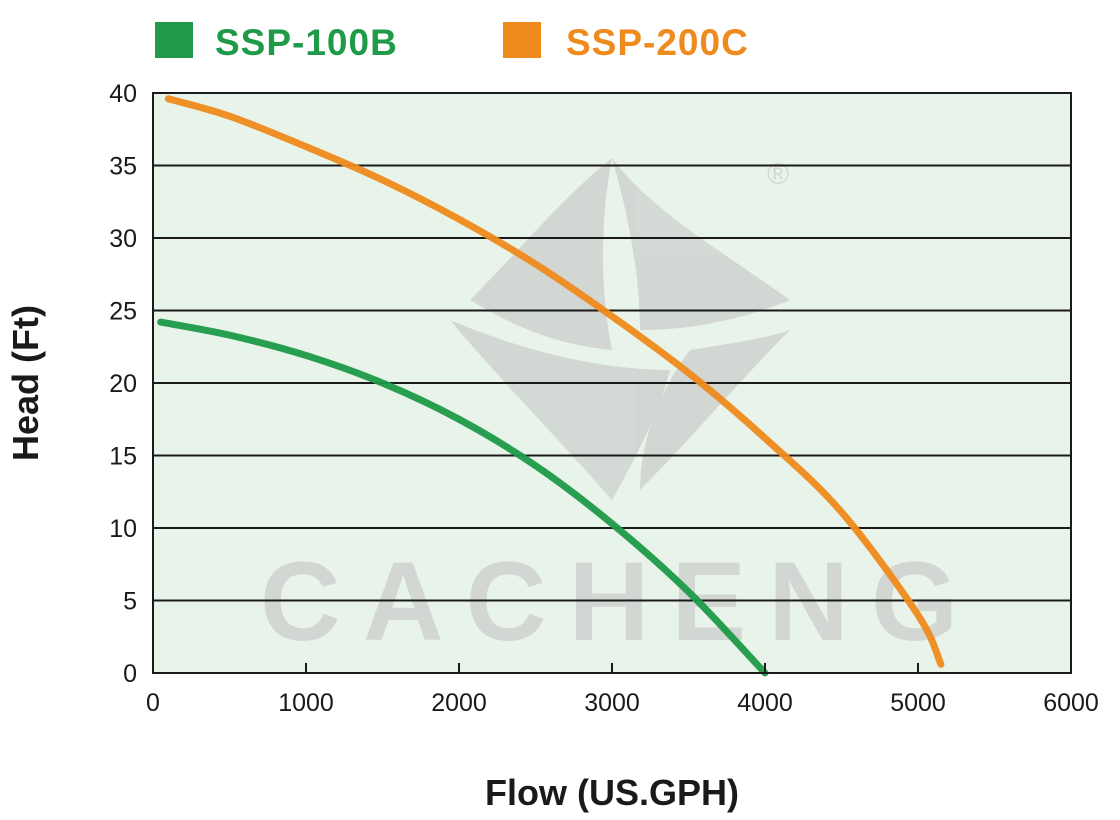  What do you see at coordinates (612, 703) in the screenshot?
I see `x-tick-label-3000: 3000` at bounding box center [612, 703].